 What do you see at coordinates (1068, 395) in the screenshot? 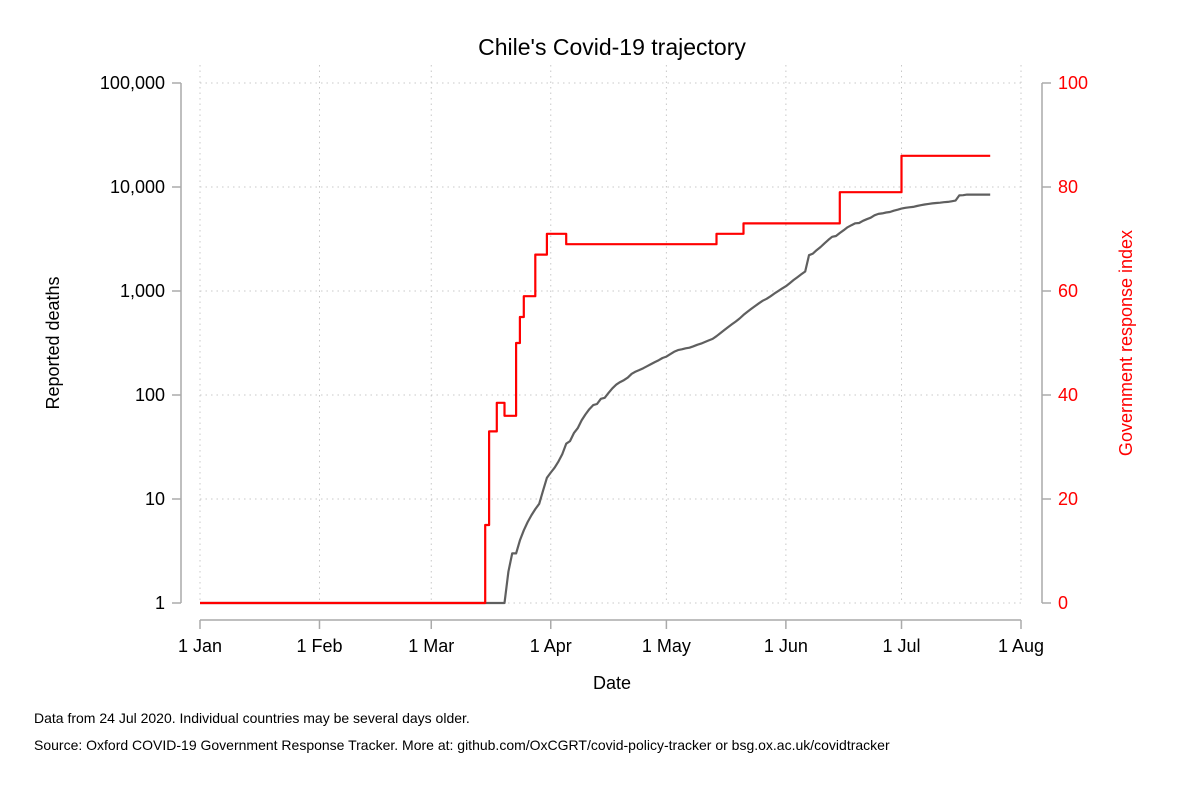
I see `y2-tick-label: 40` at bounding box center [1068, 395].